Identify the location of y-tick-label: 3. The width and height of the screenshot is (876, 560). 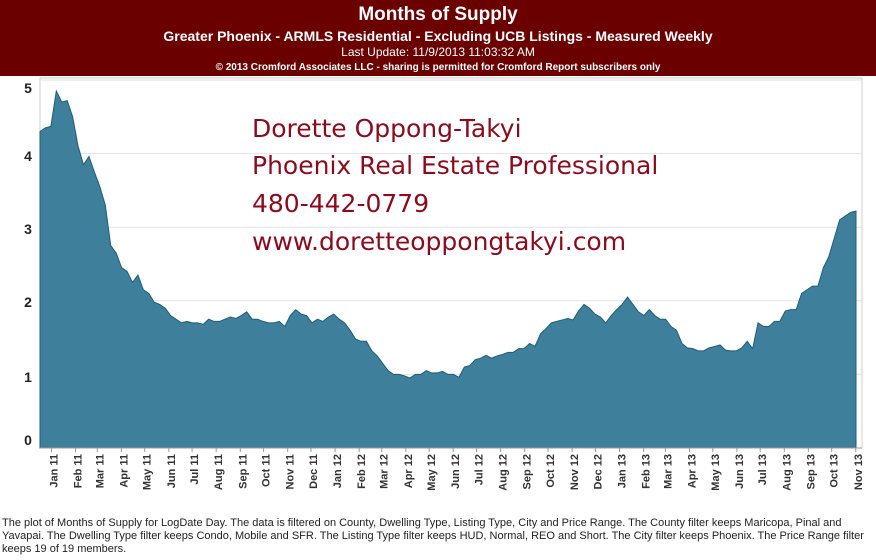
(28, 229).